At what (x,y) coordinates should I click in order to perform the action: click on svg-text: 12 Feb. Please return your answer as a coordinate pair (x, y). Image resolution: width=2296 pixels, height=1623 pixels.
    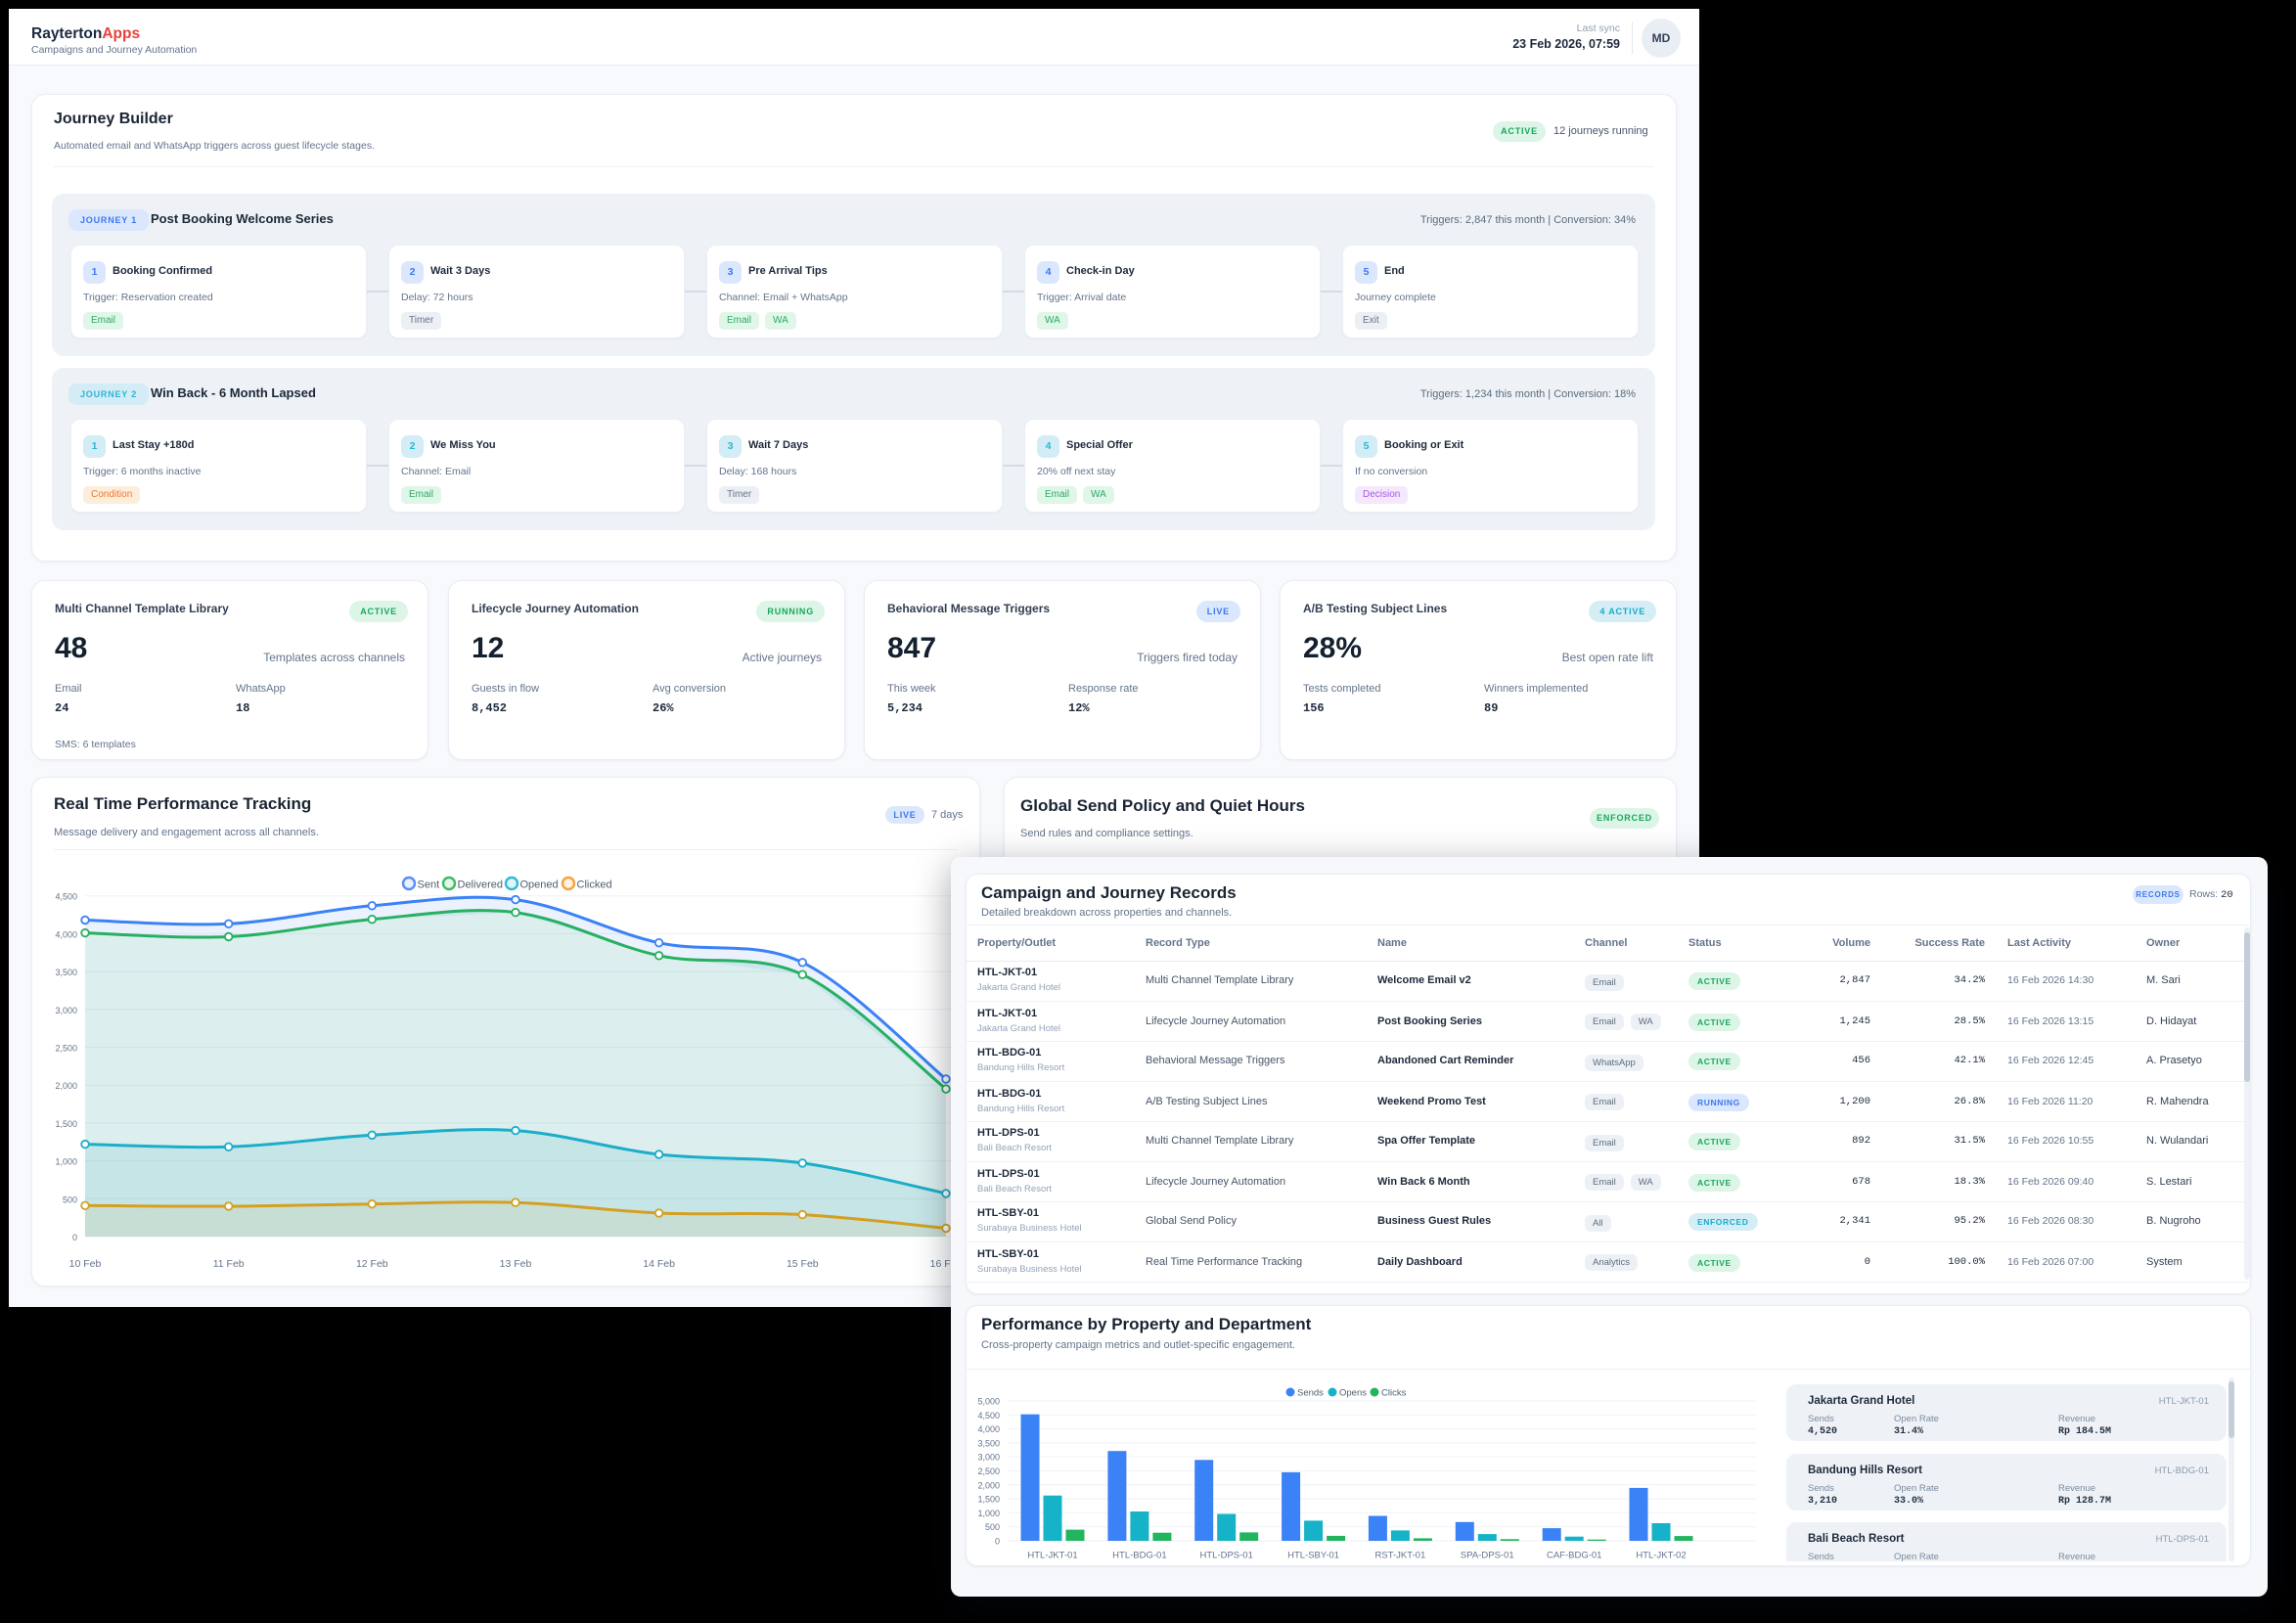
    Looking at the image, I should click on (372, 1264).